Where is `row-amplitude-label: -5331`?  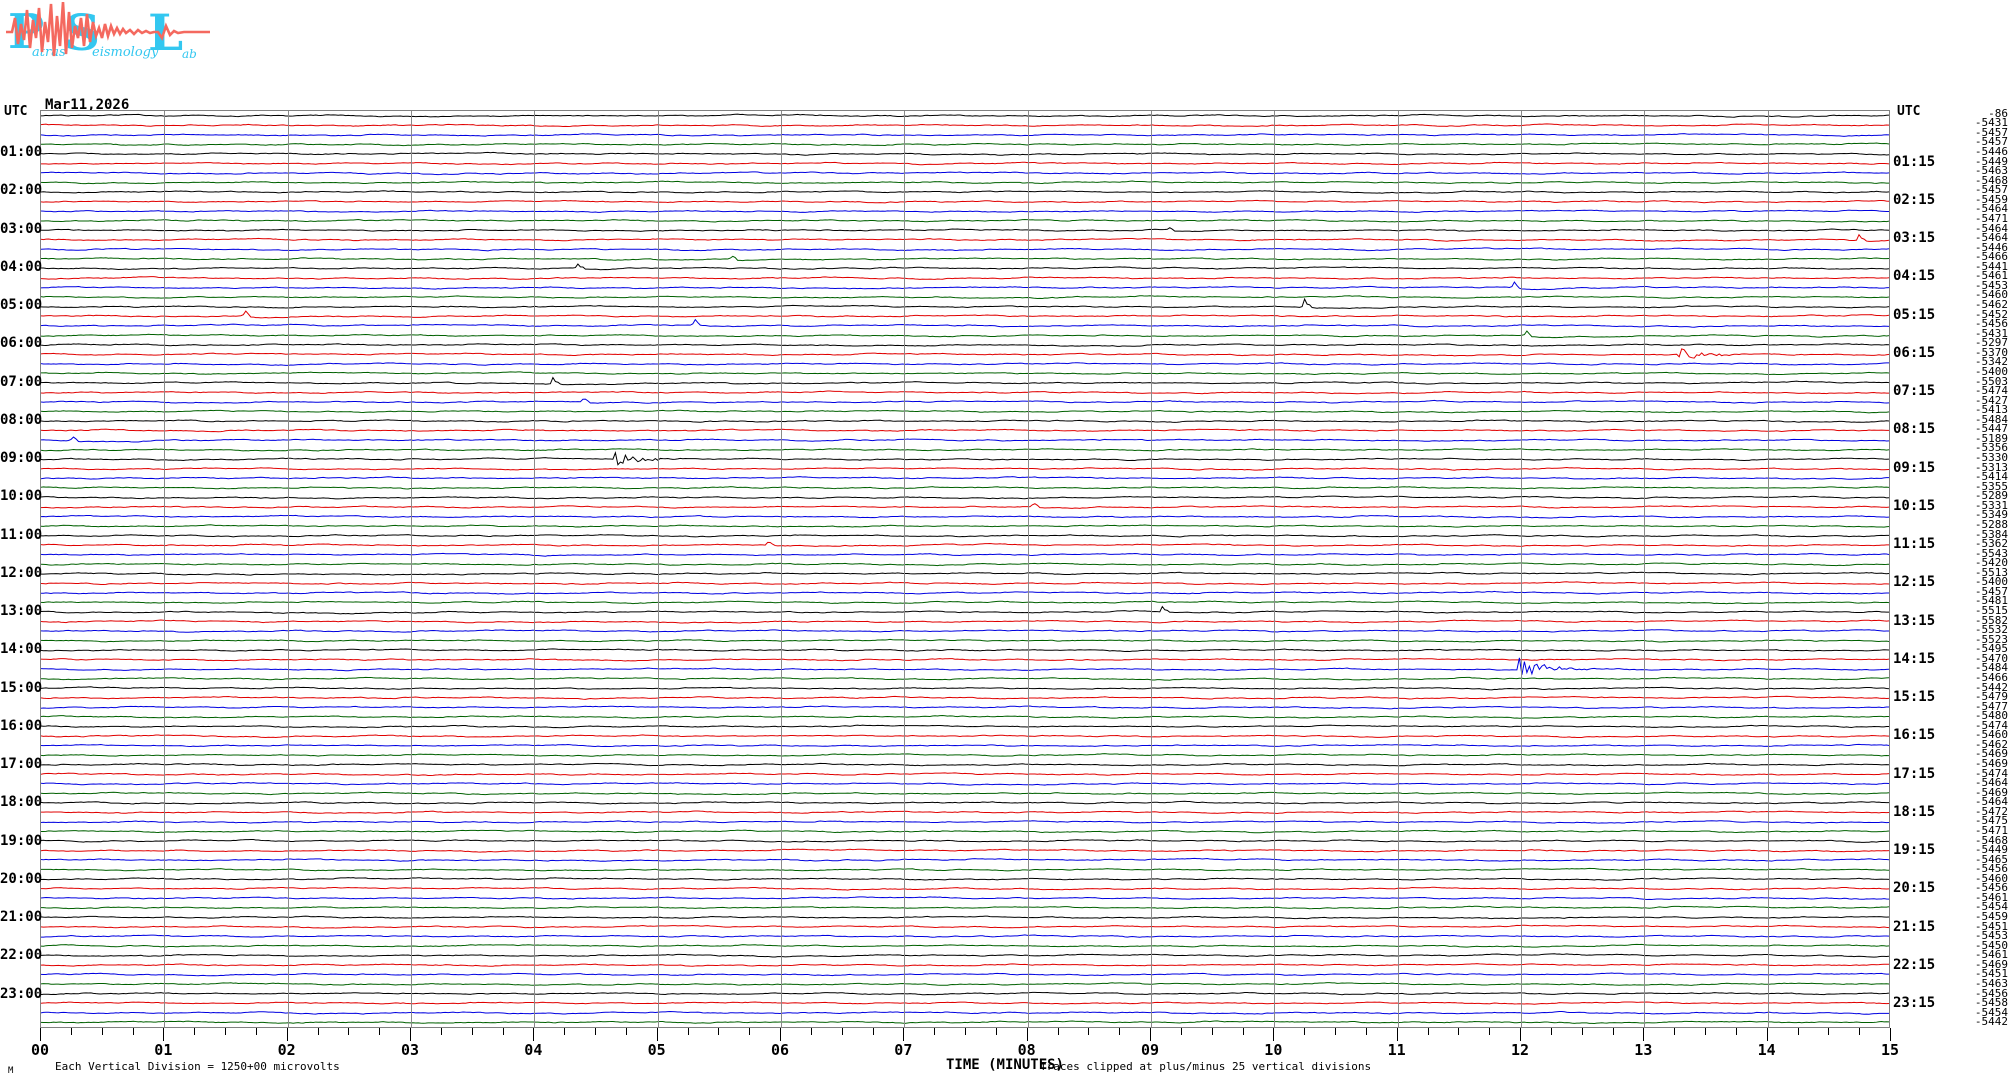 row-amplitude-label: -5331 is located at coordinates (1991, 505).